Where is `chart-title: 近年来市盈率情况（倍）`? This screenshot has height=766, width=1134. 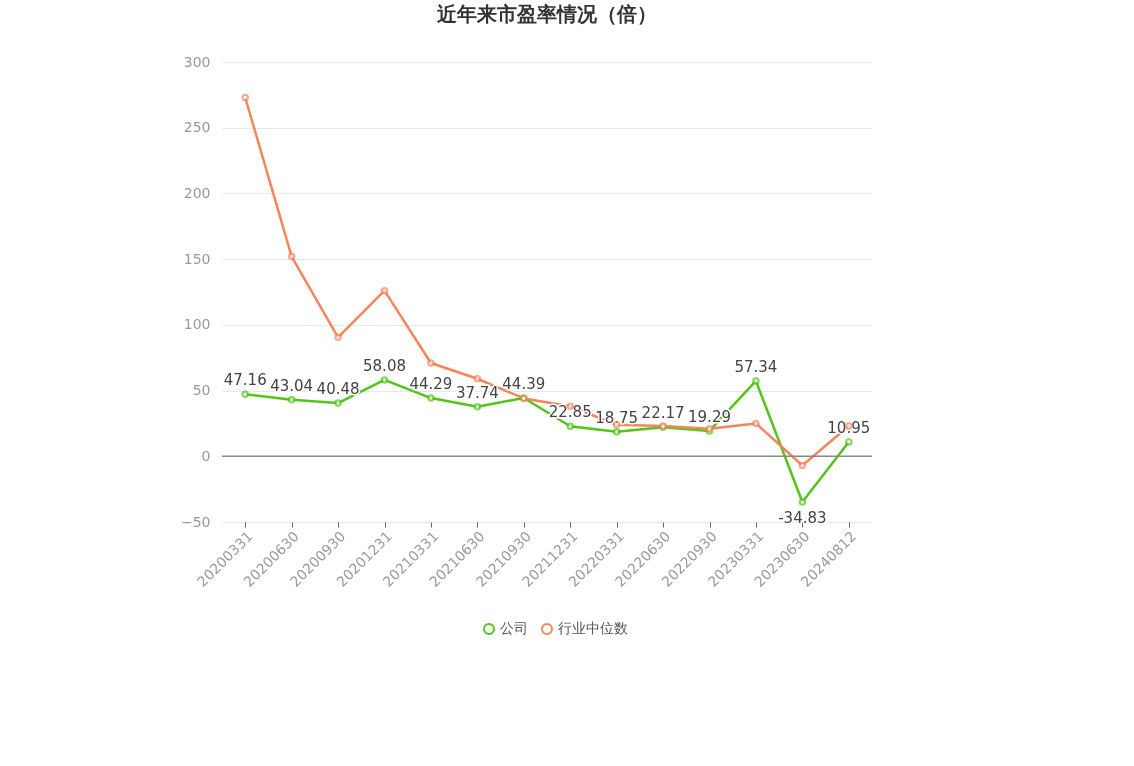 chart-title: 近年来市盈率情况（倍） is located at coordinates (546, 14).